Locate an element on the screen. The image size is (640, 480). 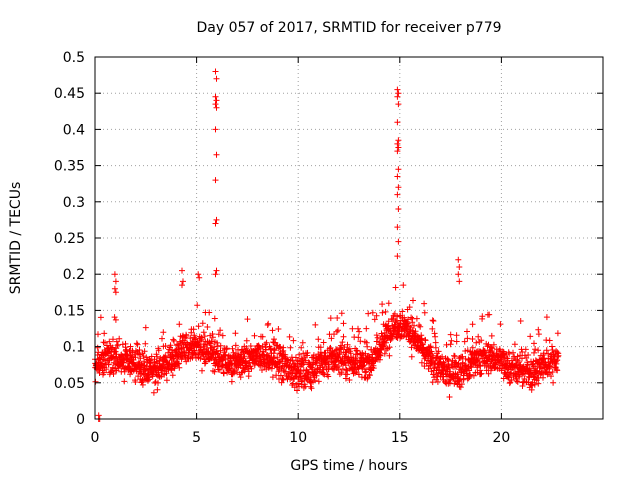
x-tick-label: 0 is located at coordinates (95, 438).